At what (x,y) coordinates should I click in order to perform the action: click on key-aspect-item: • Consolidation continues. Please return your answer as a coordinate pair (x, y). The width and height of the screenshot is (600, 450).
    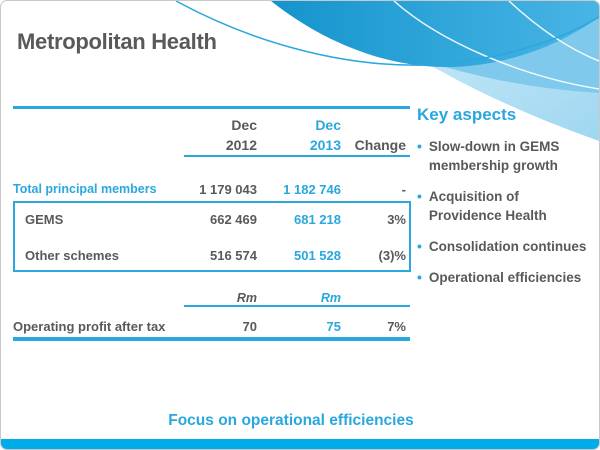
    Looking at the image, I should click on (503, 246).